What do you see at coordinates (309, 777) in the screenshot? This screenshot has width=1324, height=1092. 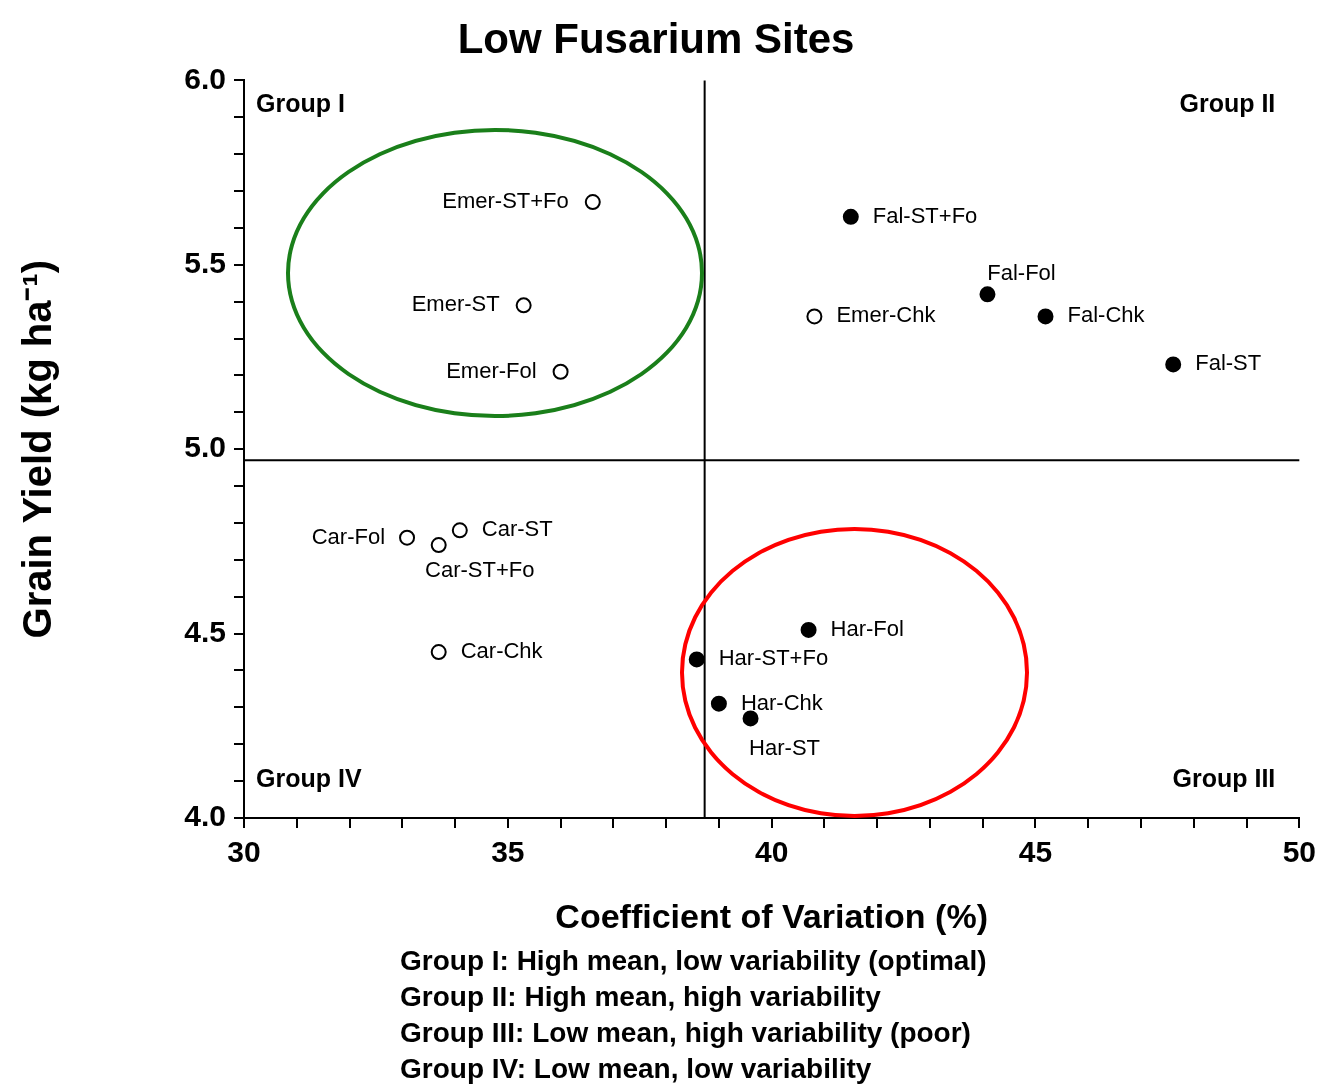 I see `annotation: Group IV` at bounding box center [309, 777].